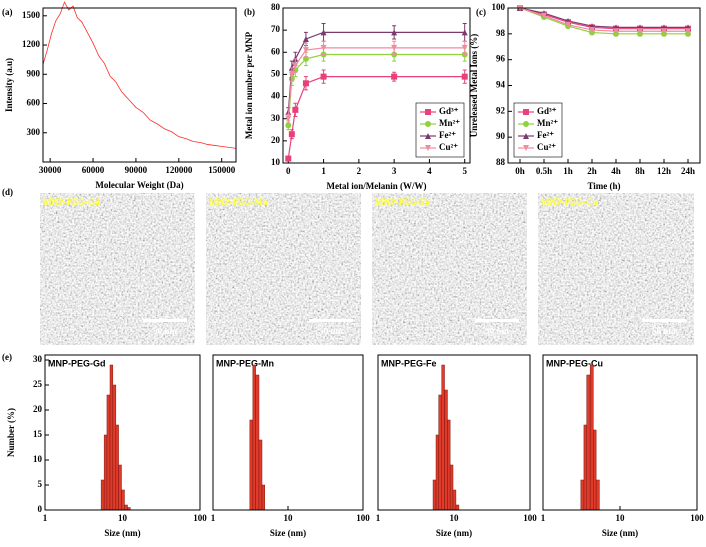 The image size is (706, 547). What do you see at coordinates (448, 147) in the screenshot?
I see `legend-label: Cu²⁺` at bounding box center [448, 147].